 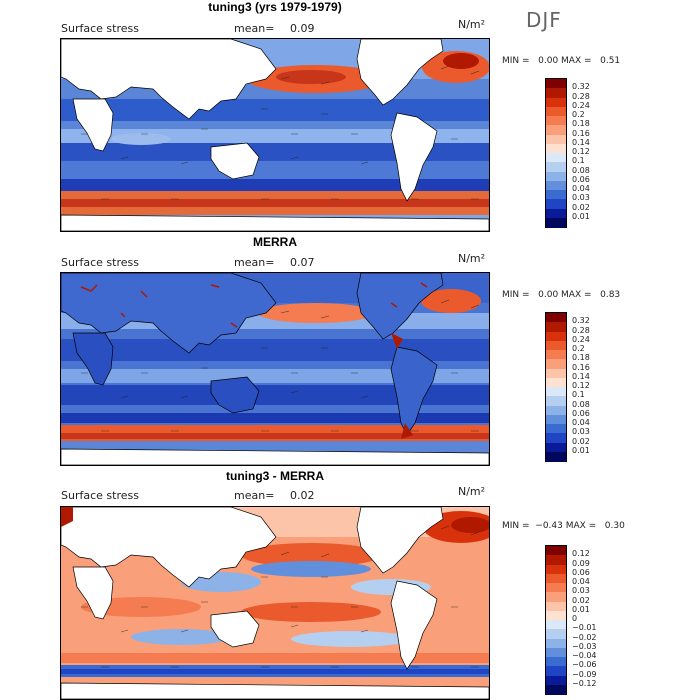 What do you see at coordinates (254, 495) in the screenshot?
I see `panel-3-mean-label: mean=` at bounding box center [254, 495].